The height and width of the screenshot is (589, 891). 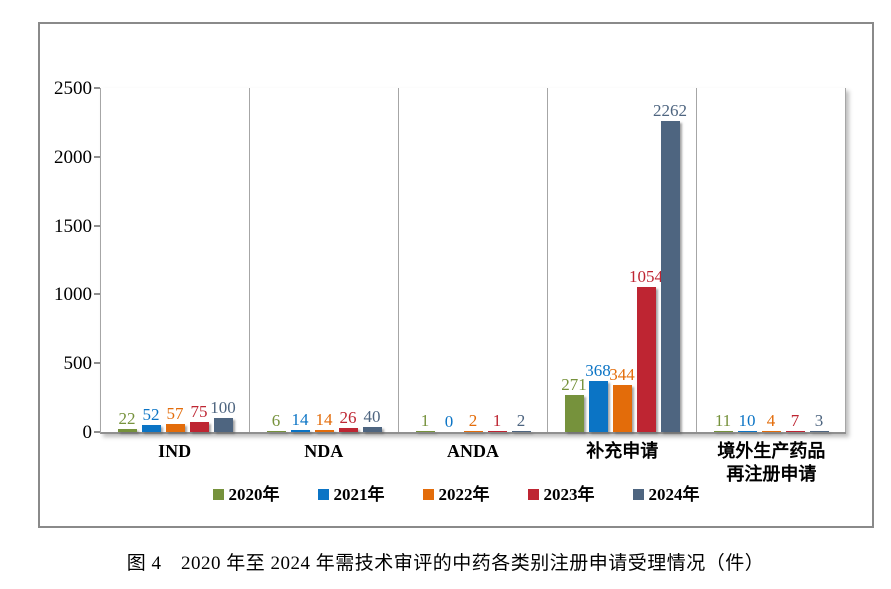 What do you see at coordinates (473, 451) in the screenshot?
I see `category-label: ANDA` at bounding box center [473, 451].